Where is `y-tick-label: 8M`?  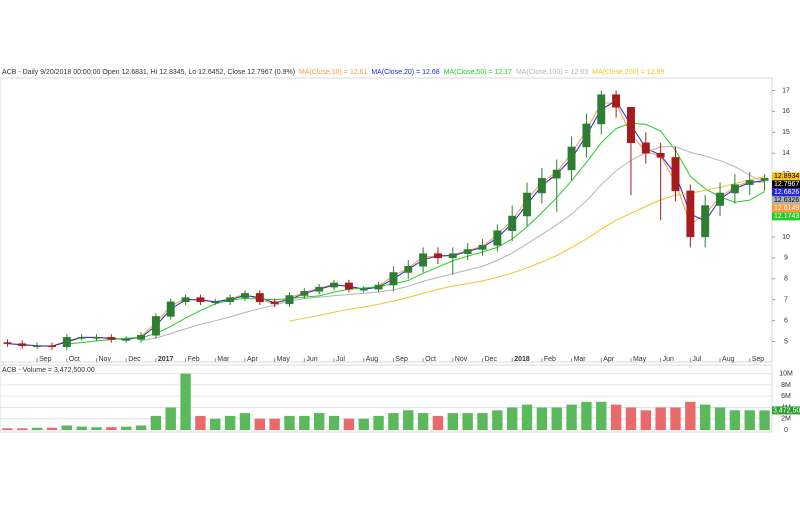
y-tick-label: 8M is located at coordinates (786, 385).